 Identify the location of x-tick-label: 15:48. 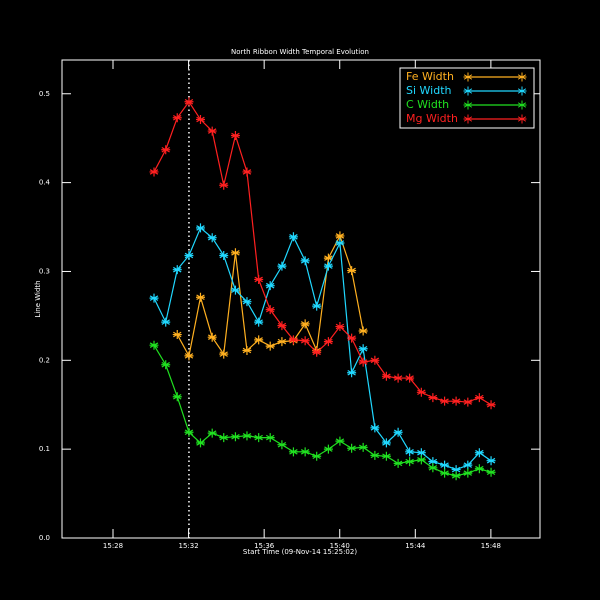
(491, 546).